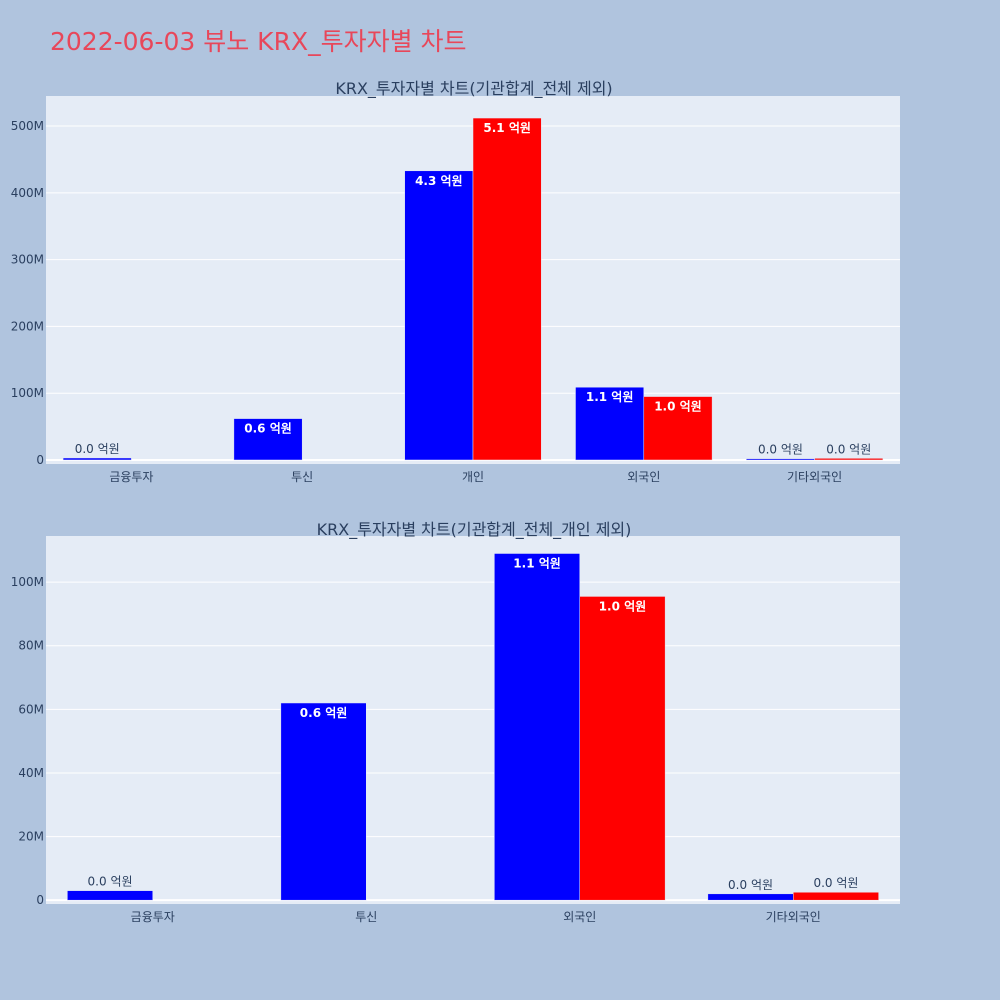 The width and height of the screenshot is (1000, 1000). I want to click on chart-title: KRX_투자자별 차트(기관합계_전체 제외), so click(473, 89).